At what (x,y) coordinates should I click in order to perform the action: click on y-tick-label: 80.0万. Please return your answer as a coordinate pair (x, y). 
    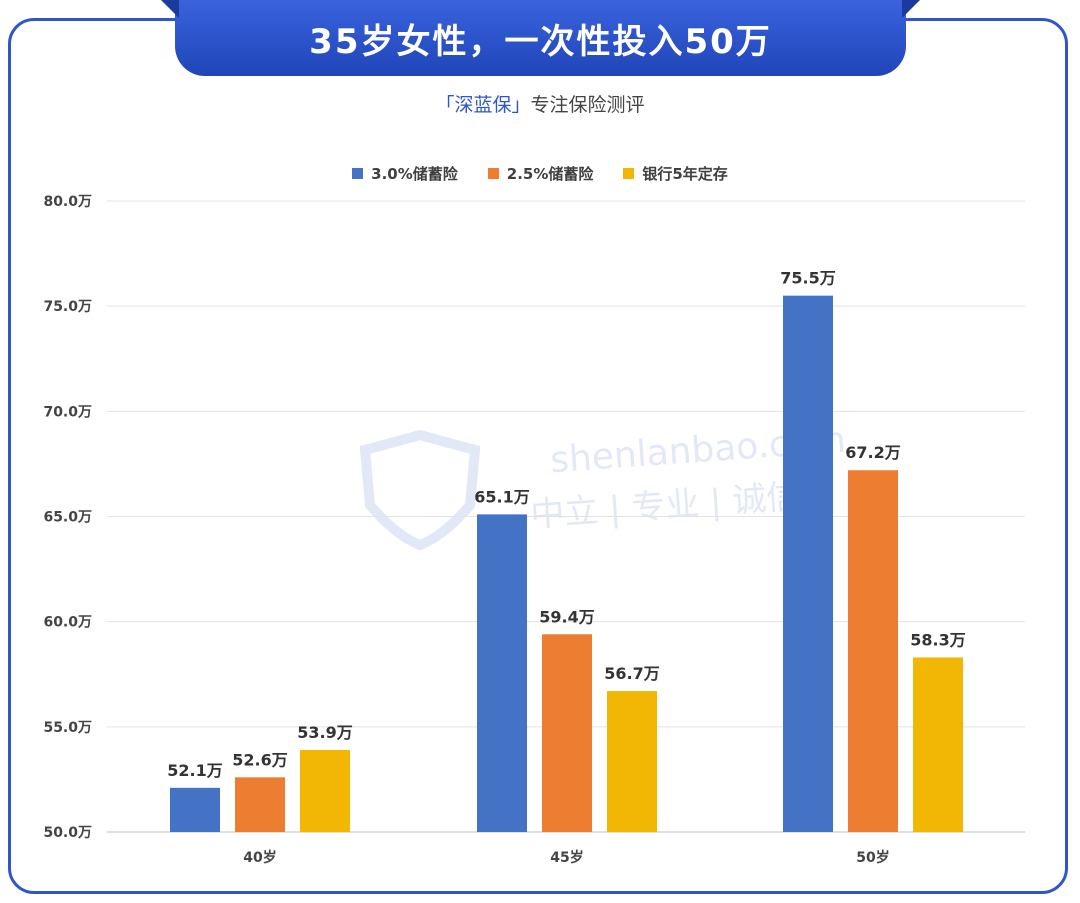
    Looking at the image, I should click on (67, 202).